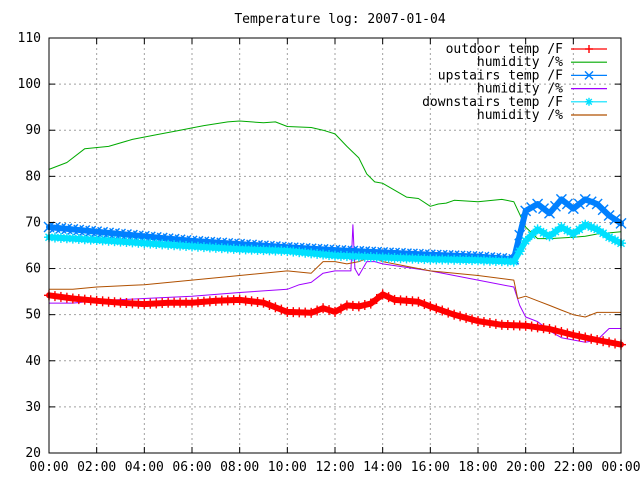  What do you see at coordinates (505, 49) in the screenshot?
I see `legend-label: outdoor temp /F` at bounding box center [505, 49].